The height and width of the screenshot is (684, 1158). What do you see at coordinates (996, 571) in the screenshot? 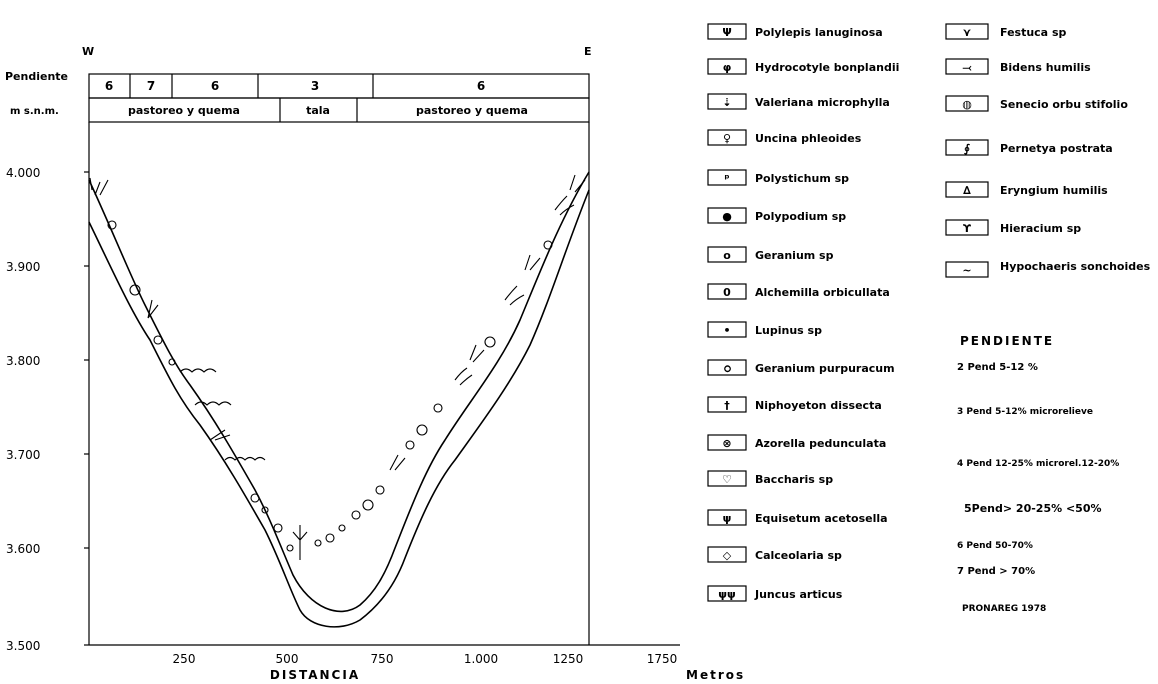
I see `pendiente-item: 7 Pend > 70%` at bounding box center [996, 571].